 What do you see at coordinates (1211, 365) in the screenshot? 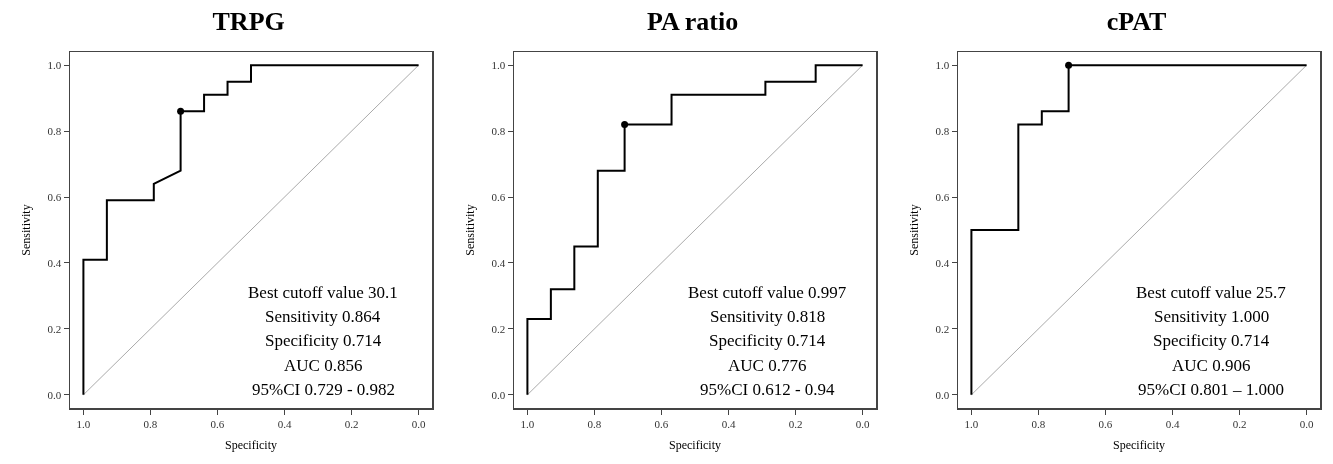
I see `annotation: AUC 0.906` at bounding box center [1211, 365].